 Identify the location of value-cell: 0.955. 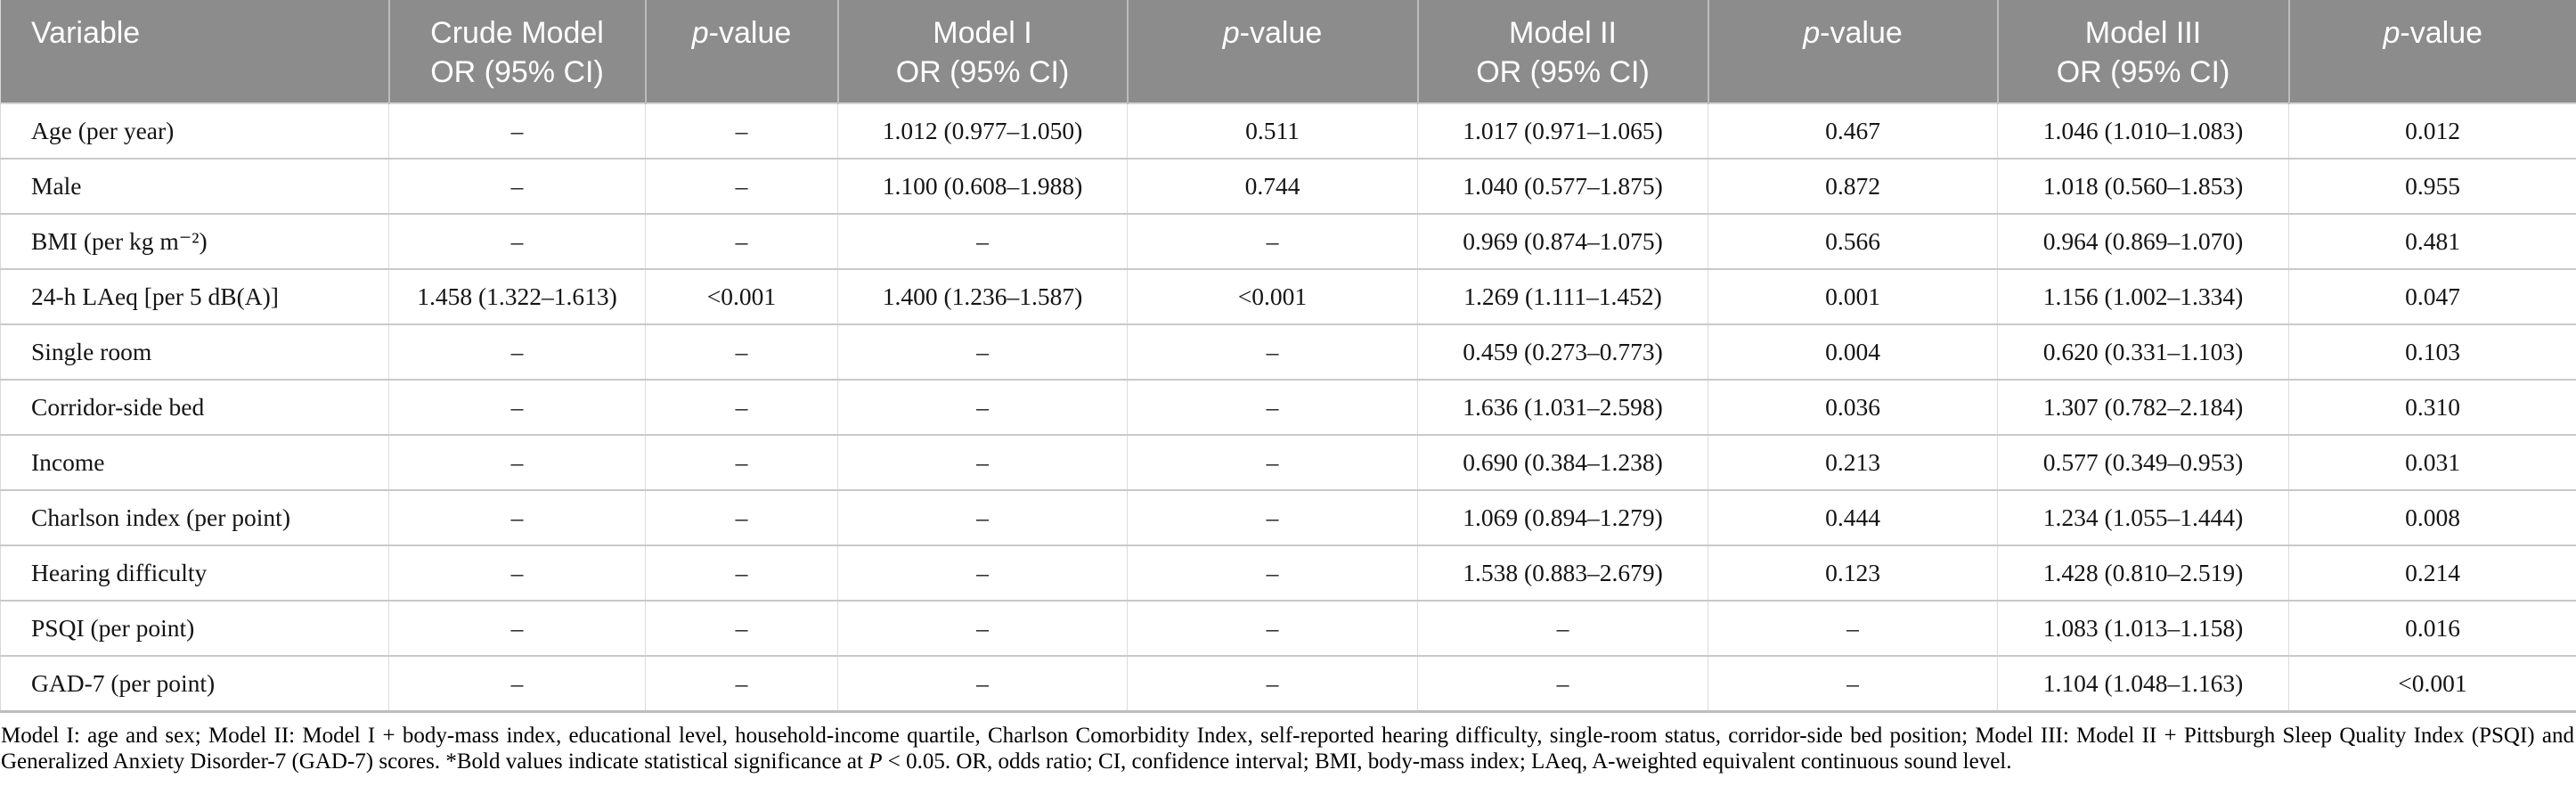
(2432, 186).